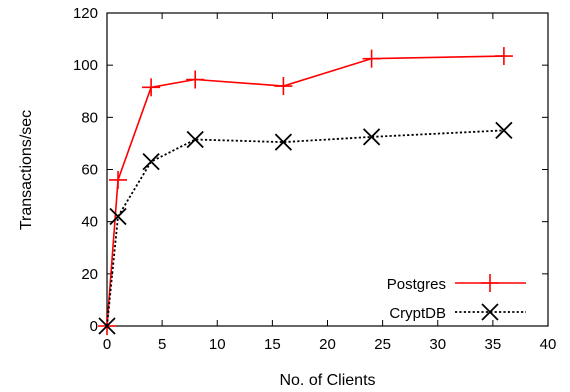 The height and width of the screenshot is (392, 570). Describe the element at coordinates (490, 283) in the screenshot. I see `legend-marker-postgres` at that location.